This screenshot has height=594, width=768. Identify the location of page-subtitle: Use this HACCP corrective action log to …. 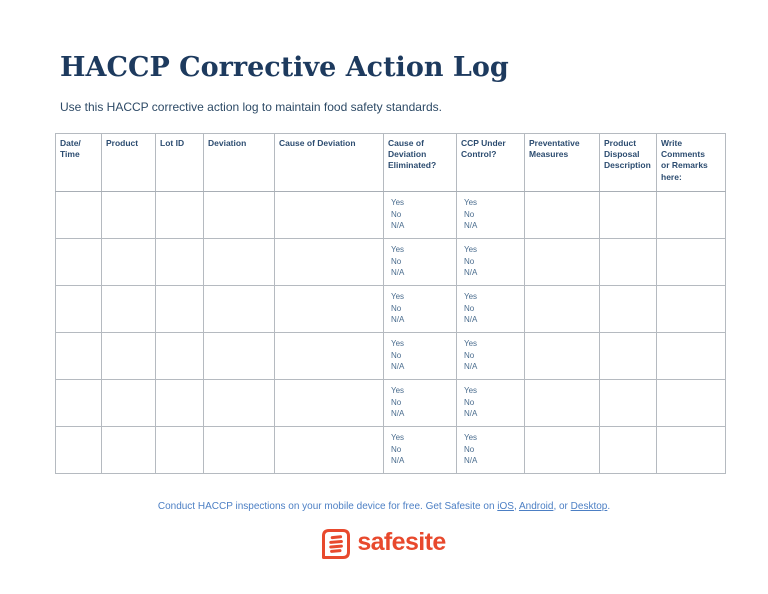
(251, 107).